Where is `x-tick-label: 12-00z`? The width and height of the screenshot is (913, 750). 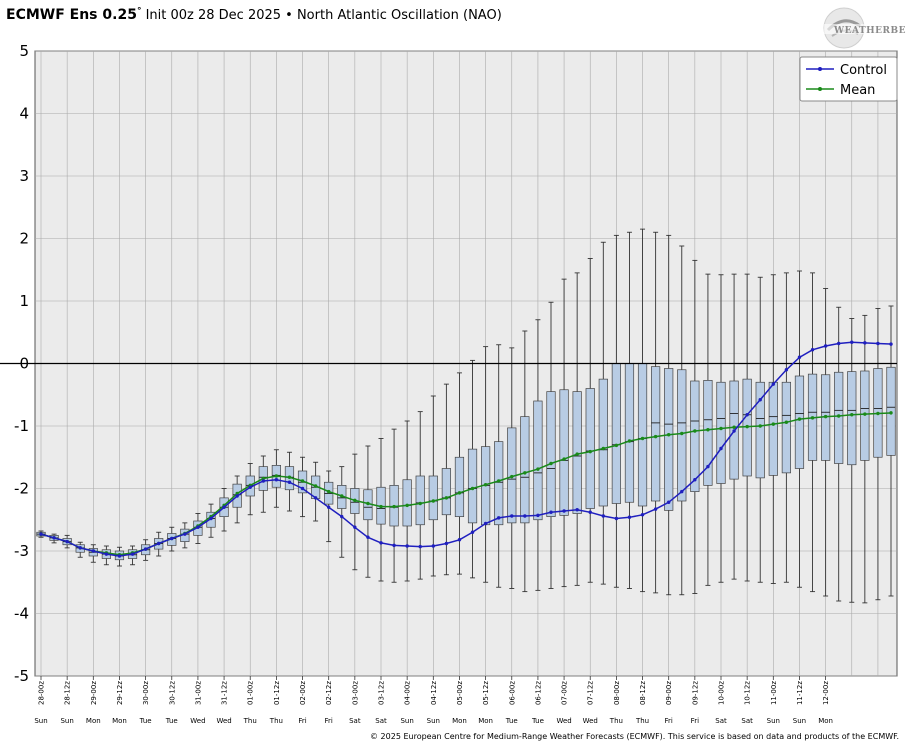
x-tick-label: 12-00z is located at coordinates (826, 693).